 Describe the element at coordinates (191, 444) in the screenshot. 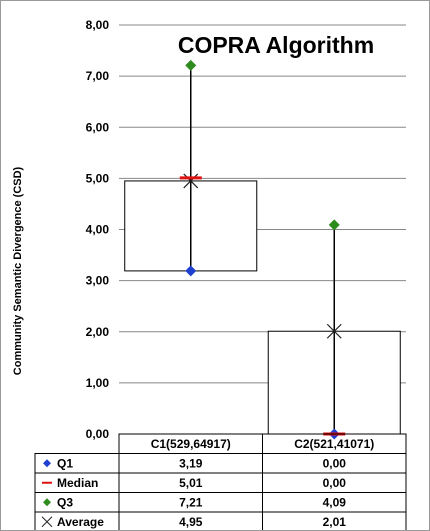

I see `category-label: C1(529,64917)` at that location.